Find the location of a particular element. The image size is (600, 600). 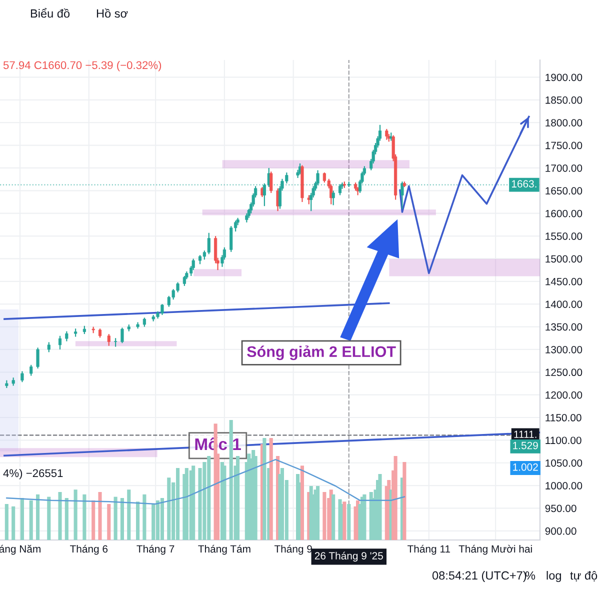

ref-line-label: 26 Tháng 9 '25 is located at coordinates (348, 557).